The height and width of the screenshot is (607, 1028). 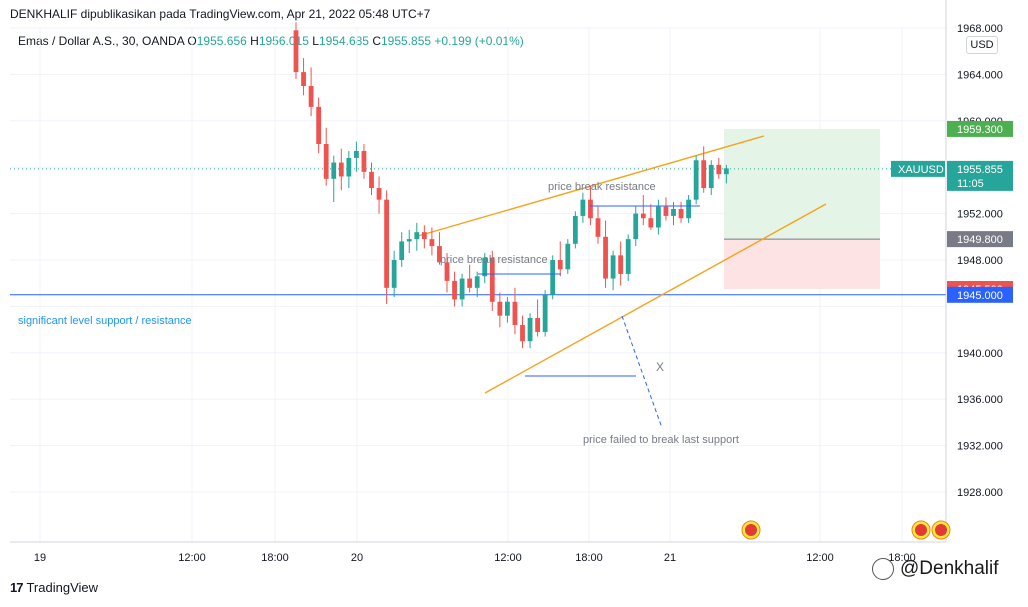 I want to click on annotation-break-resistance-2: price break resistance, so click(x=602, y=187).